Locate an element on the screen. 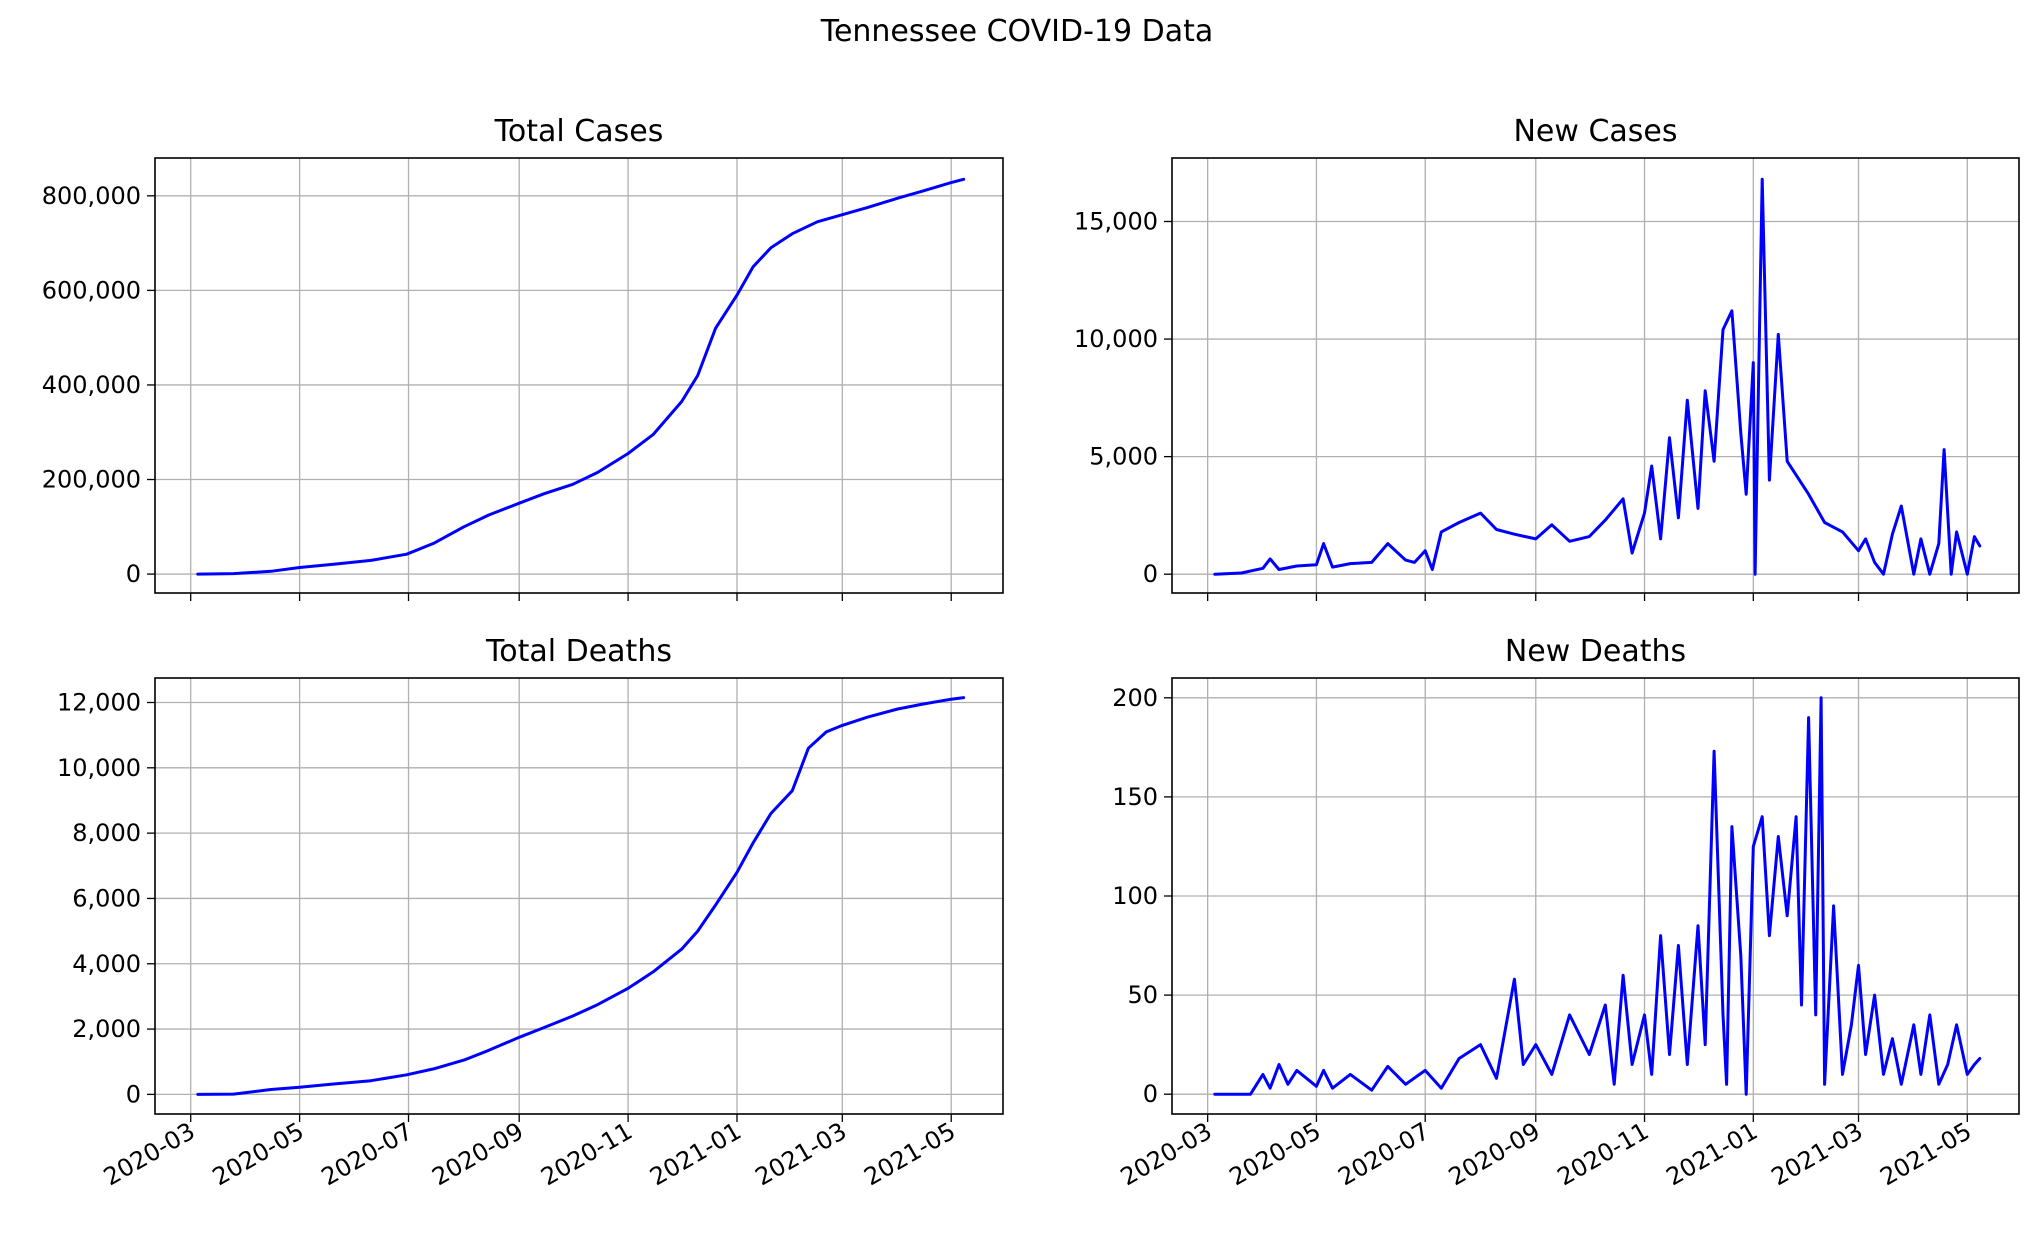 Image resolution: width=2034 pixels, height=1233 pixels. y-tick-label: 200,000 is located at coordinates (91, 480).